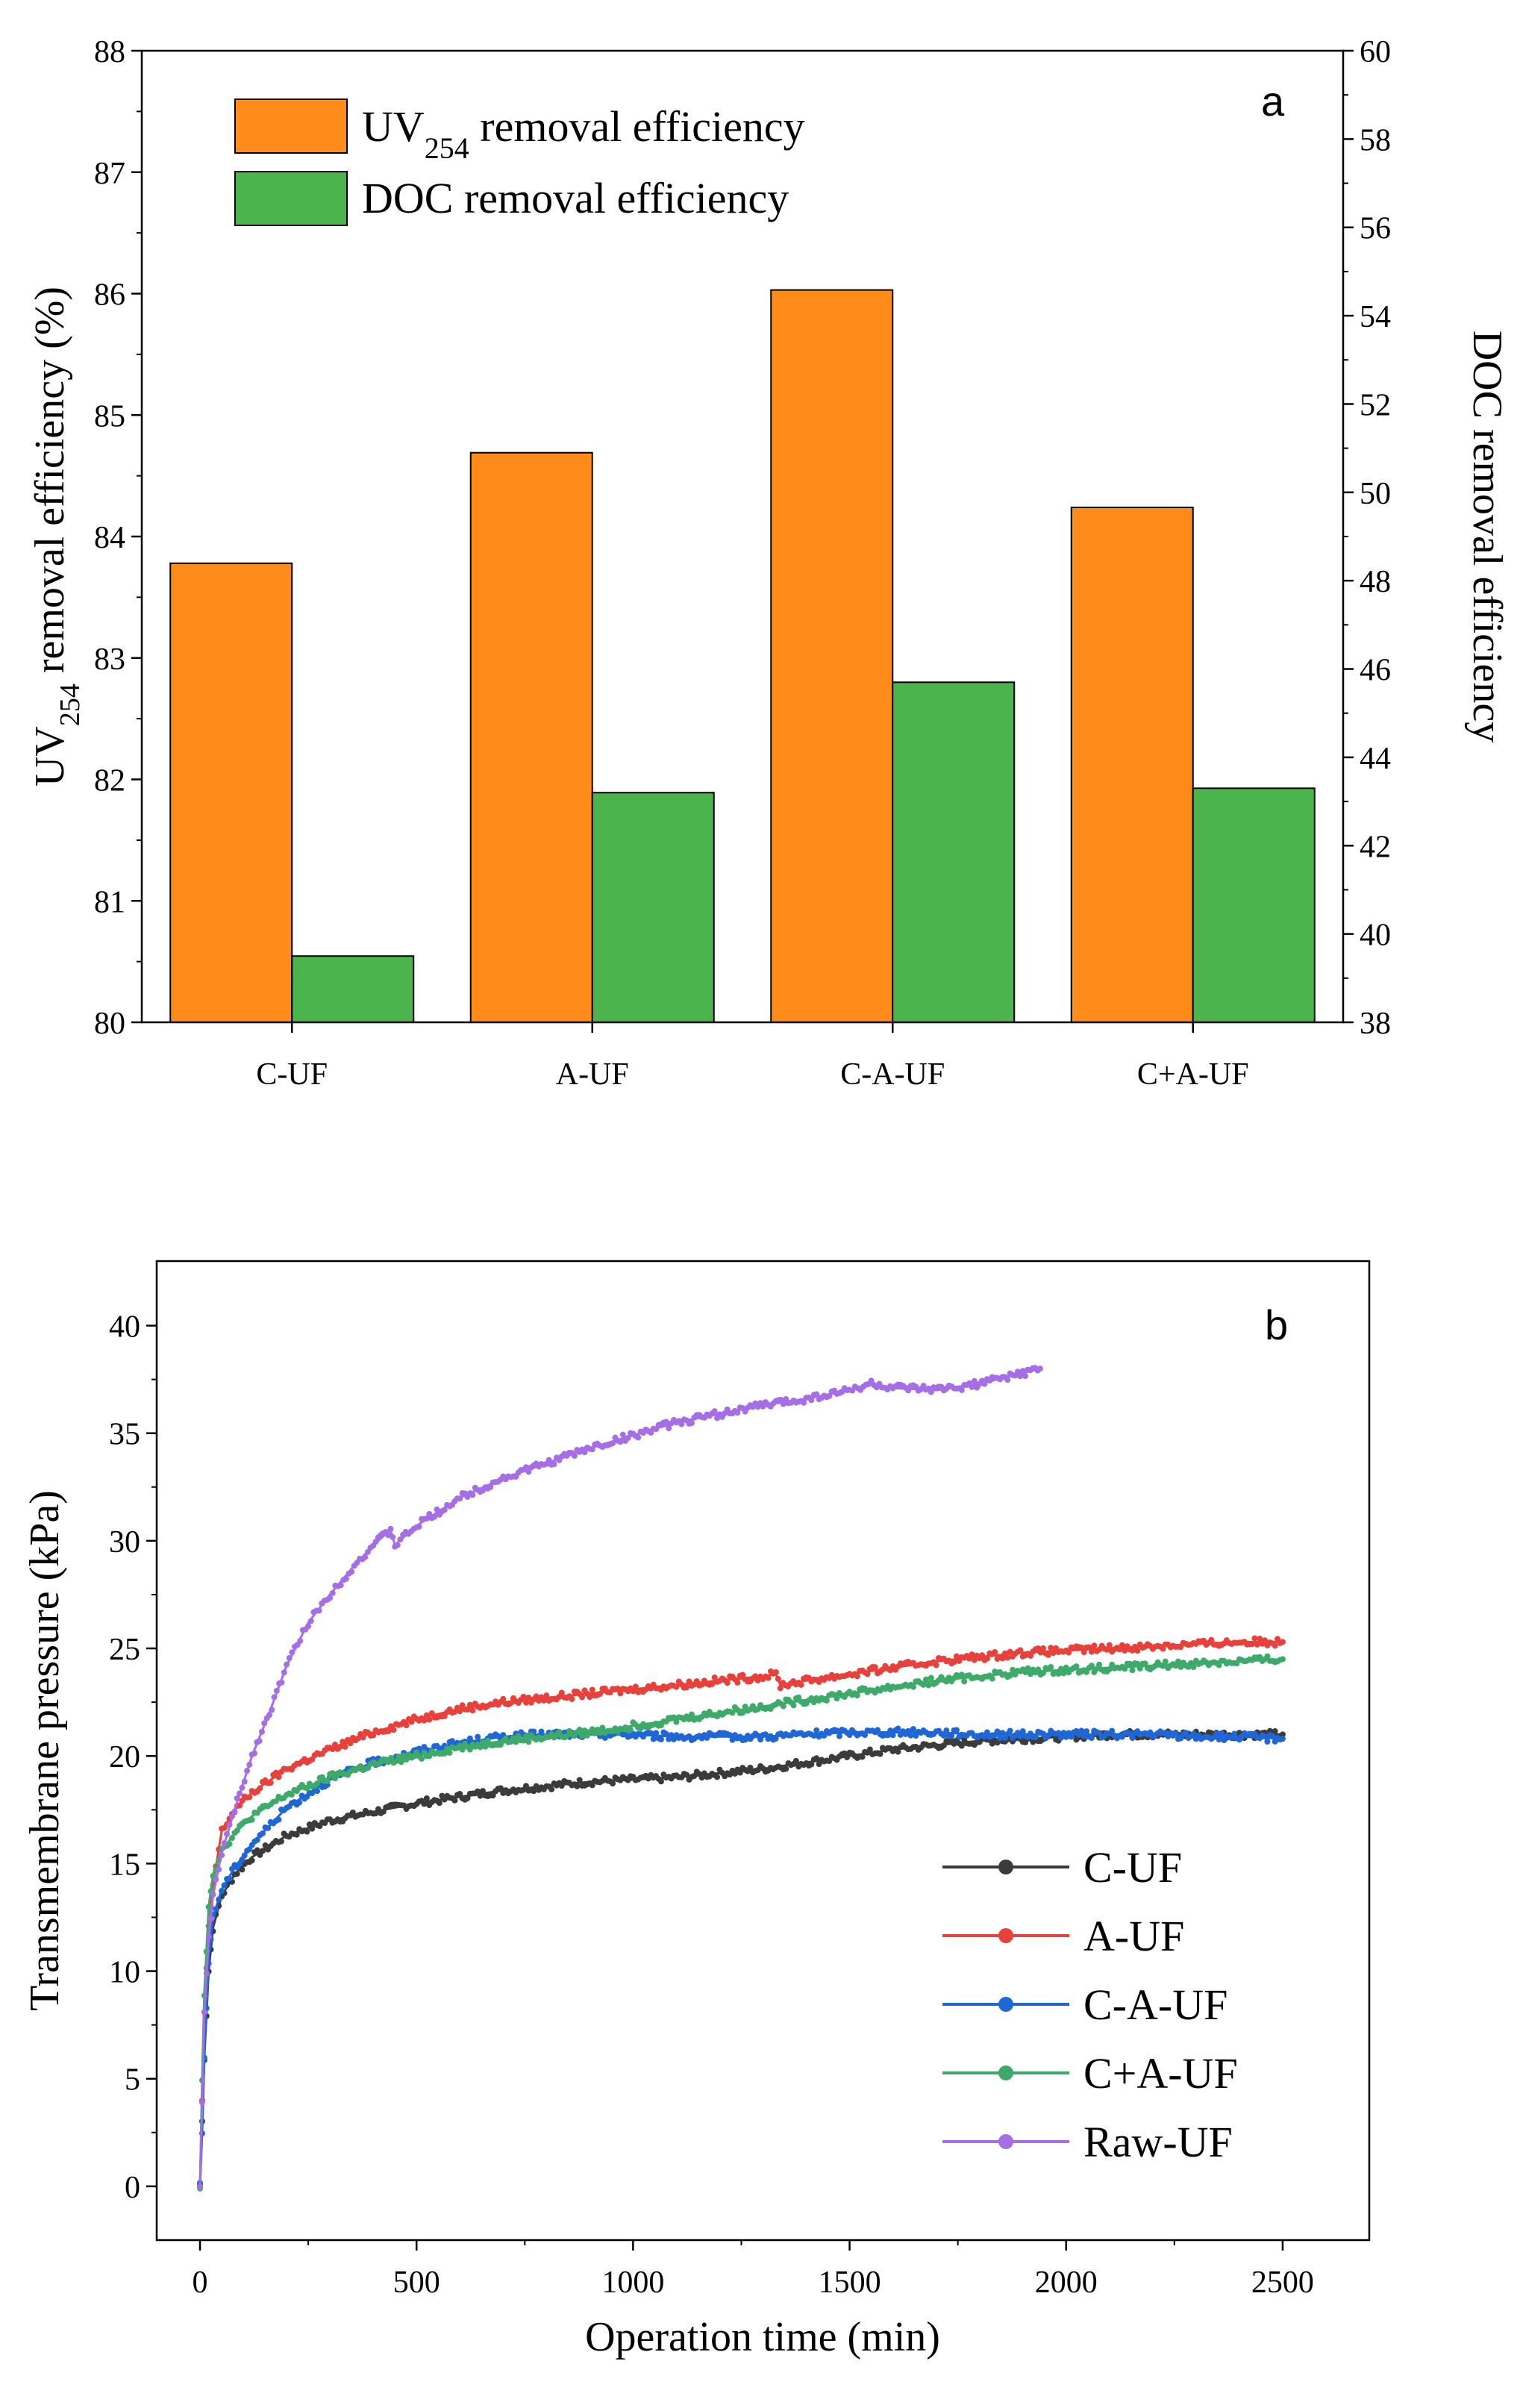  What do you see at coordinates (124, 1542) in the screenshot?
I see `y-tick-label: 30` at bounding box center [124, 1542].